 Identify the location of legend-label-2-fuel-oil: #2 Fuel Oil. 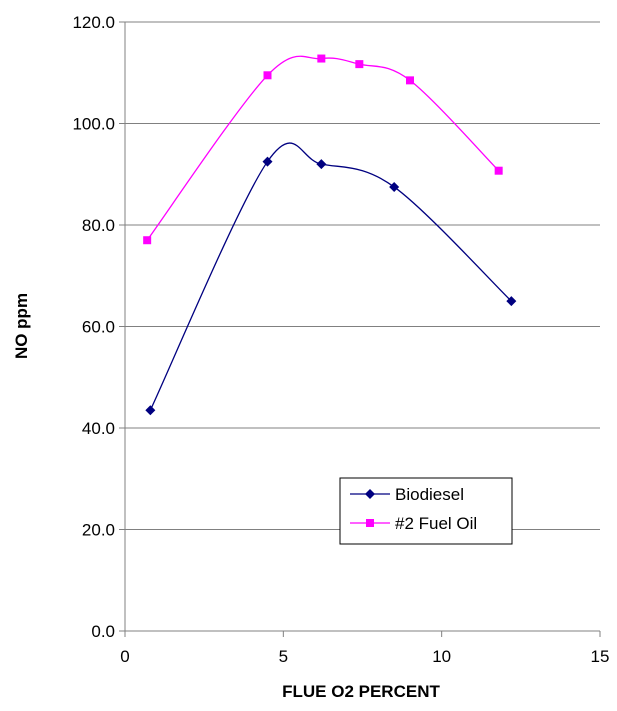
(436, 523).